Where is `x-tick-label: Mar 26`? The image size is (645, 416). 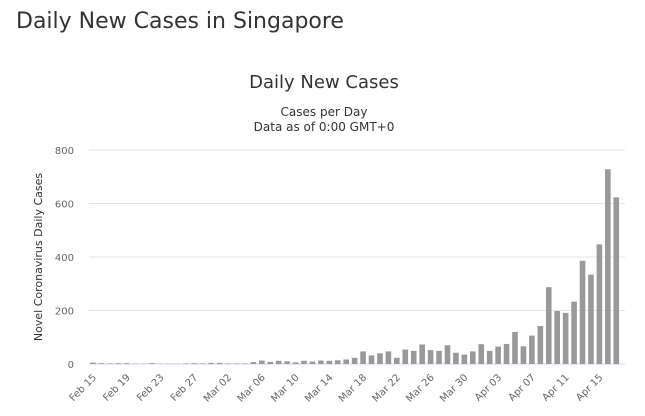
x-tick-label: Mar 26 is located at coordinates (420, 388).